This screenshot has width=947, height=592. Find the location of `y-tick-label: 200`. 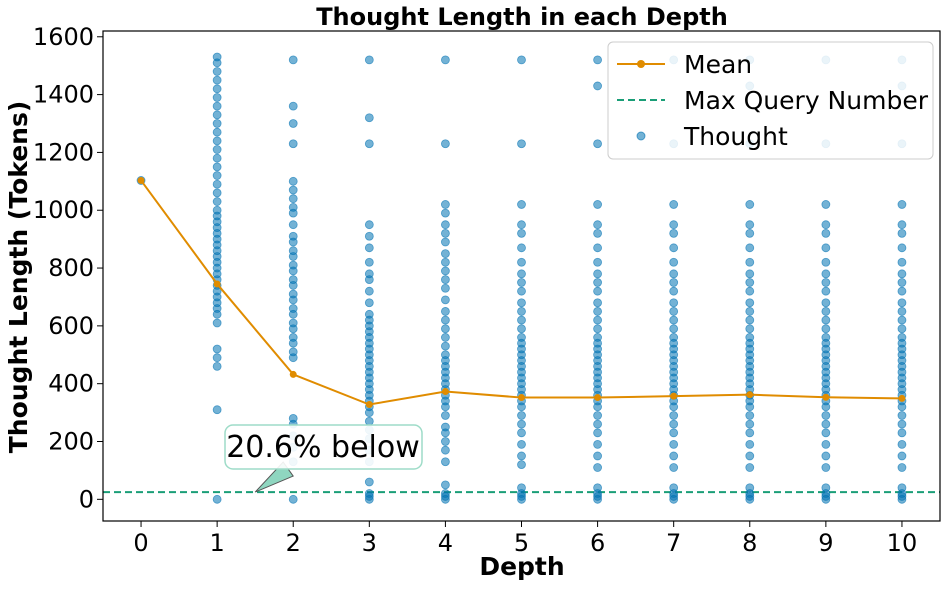

y-tick-label: 200 is located at coordinates (71, 442).